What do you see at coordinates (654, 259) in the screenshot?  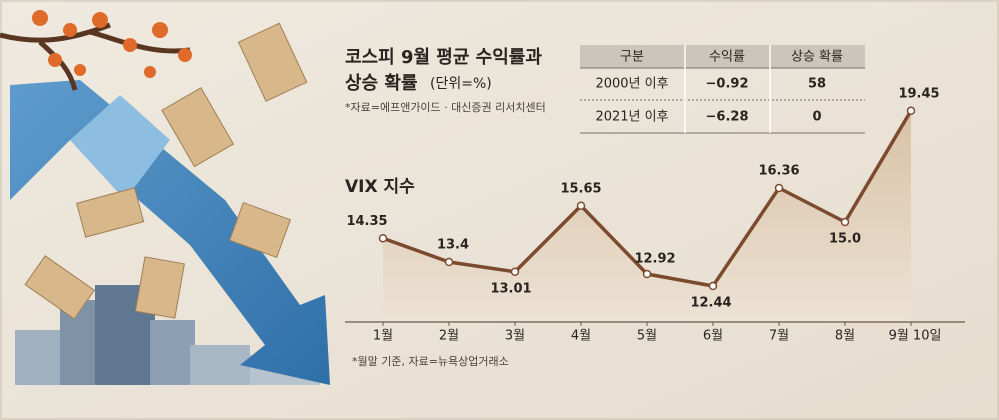 I see `data-label: 12.92` at bounding box center [654, 259].